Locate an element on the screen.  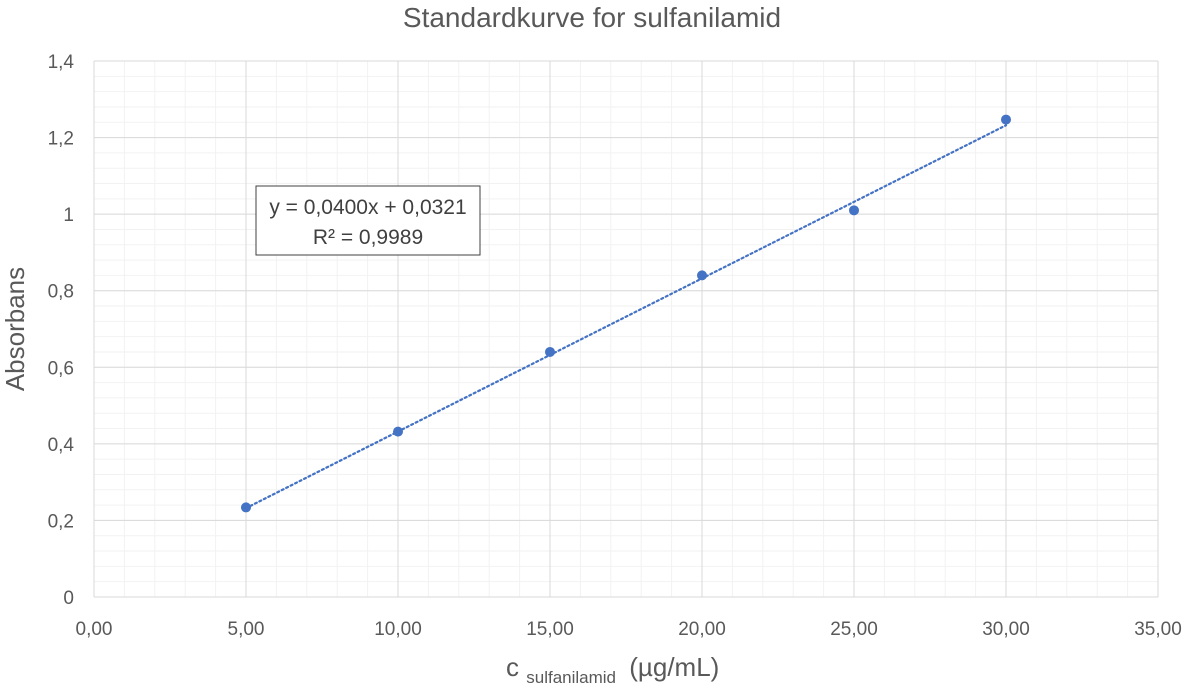
x-axis-tick-labels: 0,00 5,00 10,00 15,00 20,00 25,00 30,00 35,00 is located at coordinates (629, 629).